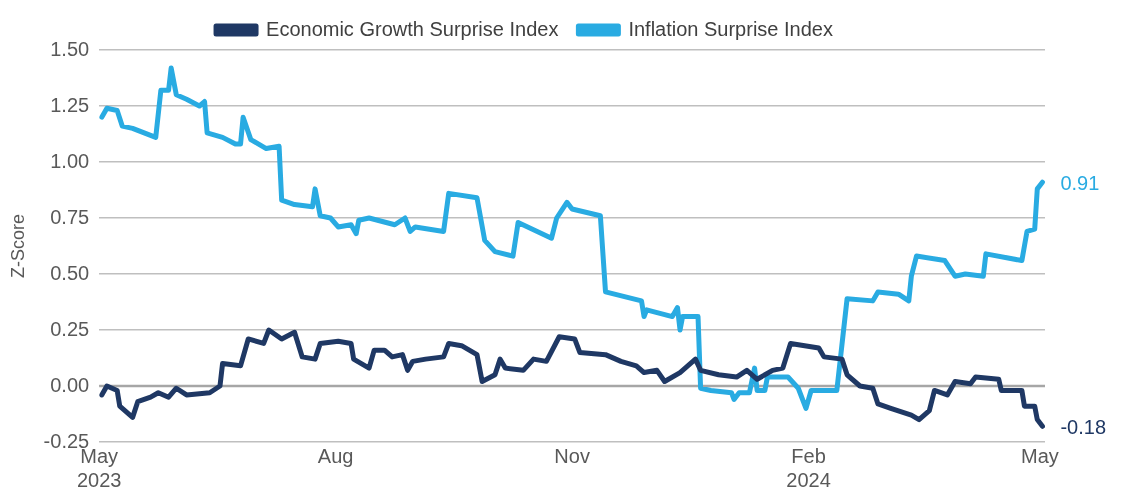 The image size is (1125, 496). I want to click on data-label: 0.91, so click(1080, 182).